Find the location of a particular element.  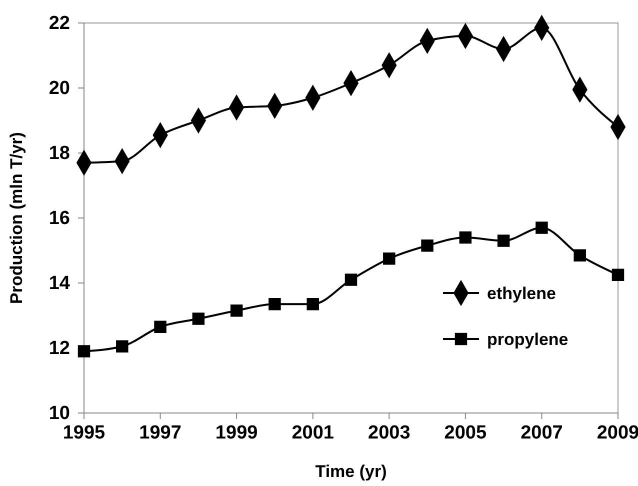

y-tick-label: 16 is located at coordinates (59, 219).